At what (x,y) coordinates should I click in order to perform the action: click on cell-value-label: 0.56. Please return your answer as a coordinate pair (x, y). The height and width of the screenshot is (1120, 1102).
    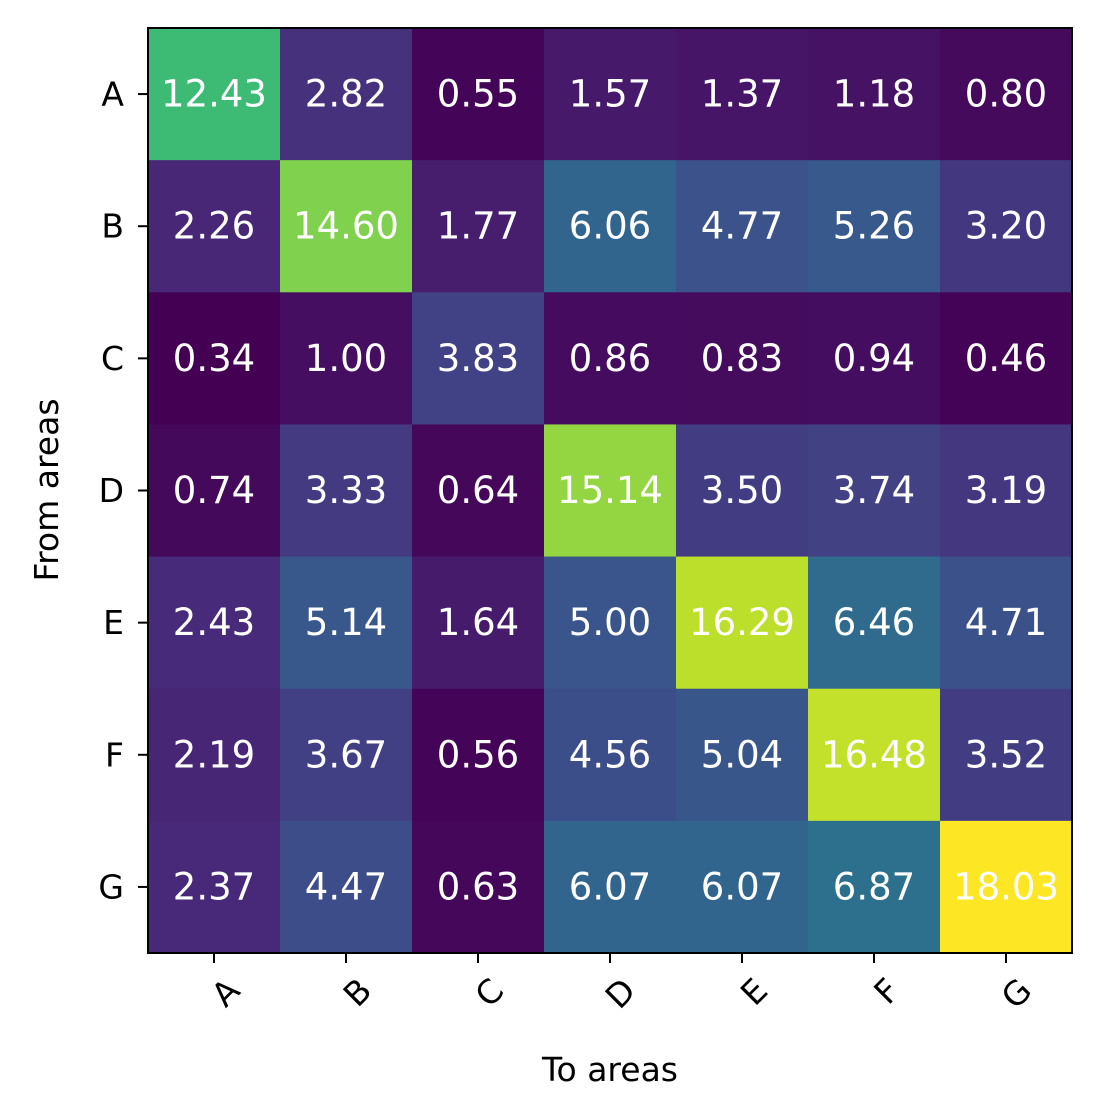
    Looking at the image, I should click on (478, 754).